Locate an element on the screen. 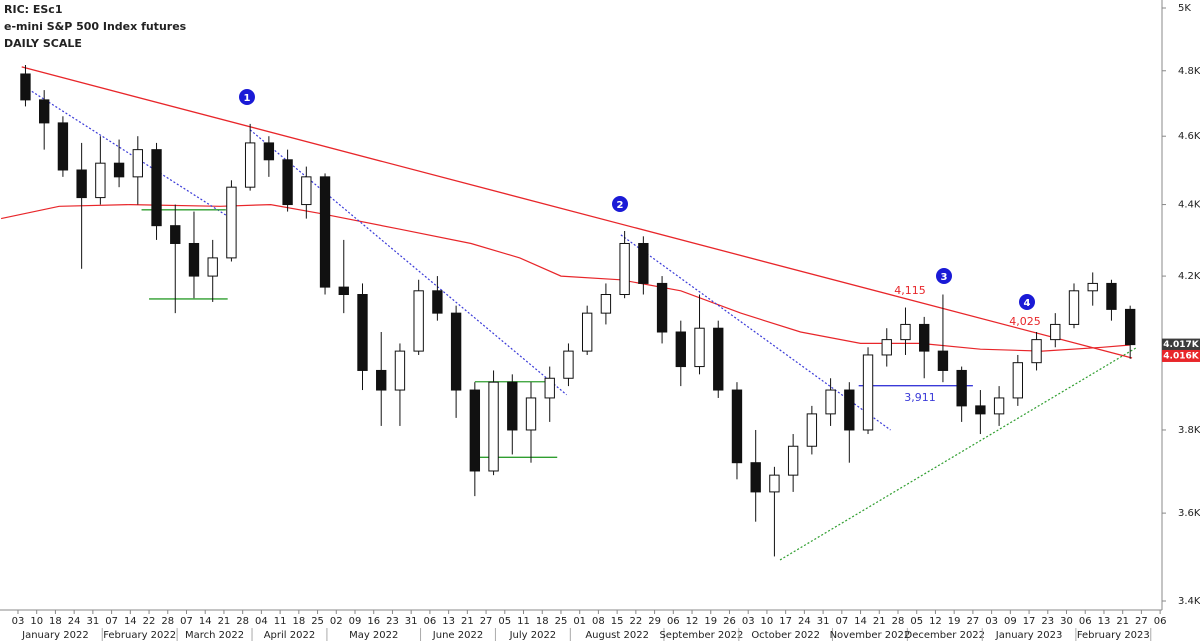 This screenshot has width=1200, height=641. x-tick-label: 01 is located at coordinates (579, 621).